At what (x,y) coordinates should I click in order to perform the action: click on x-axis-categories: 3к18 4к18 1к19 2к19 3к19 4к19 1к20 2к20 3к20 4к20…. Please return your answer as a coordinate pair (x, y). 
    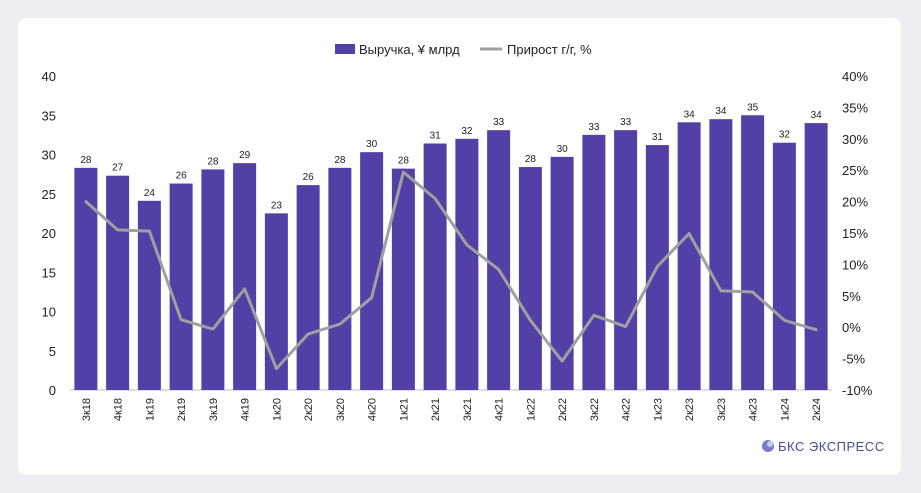
    Looking at the image, I should click on (452, 409).